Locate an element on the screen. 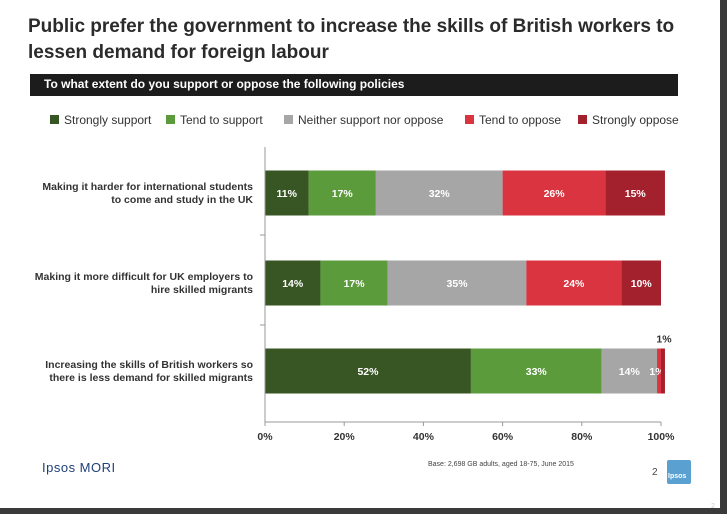 The width and height of the screenshot is (727, 514). x-tick-label: 40% is located at coordinates (424, 437).